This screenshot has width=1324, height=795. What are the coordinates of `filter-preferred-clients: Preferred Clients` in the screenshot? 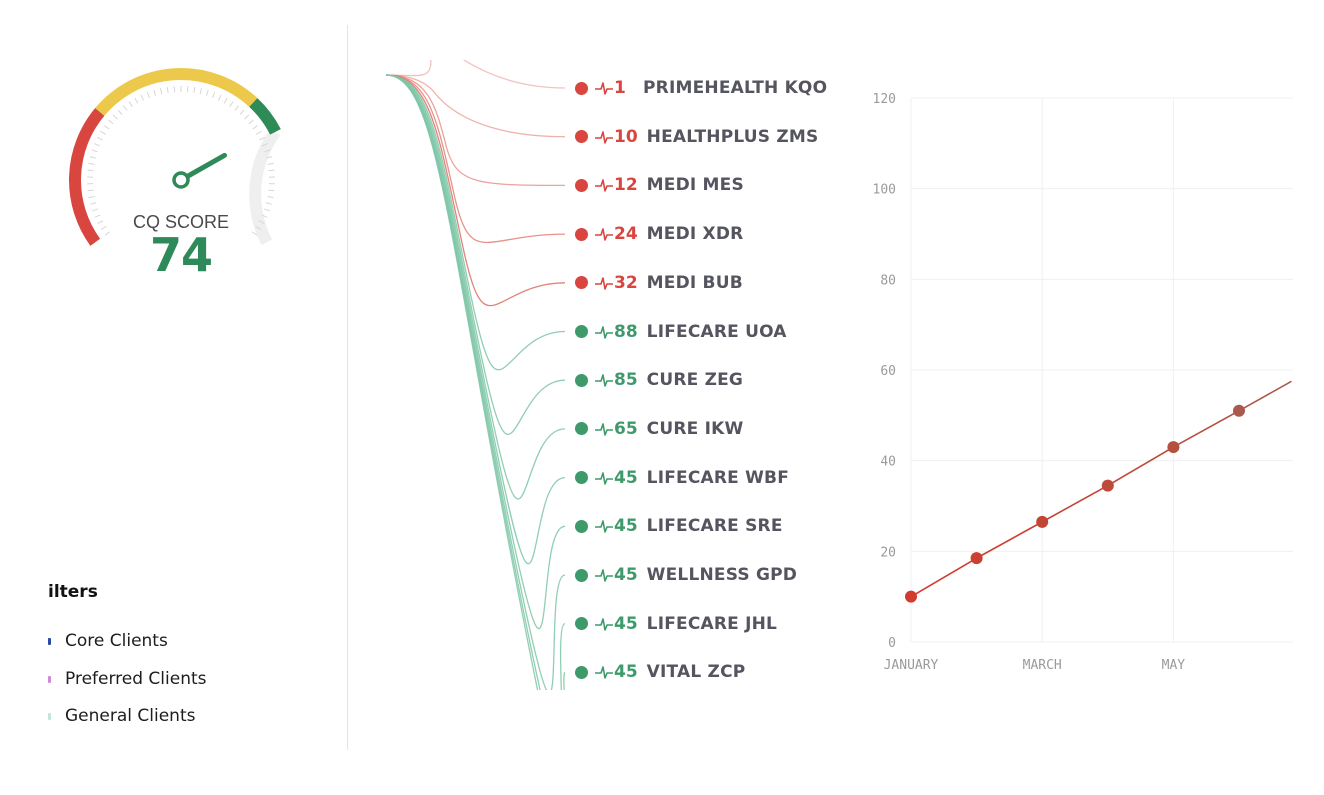 It's located at (127, 679).